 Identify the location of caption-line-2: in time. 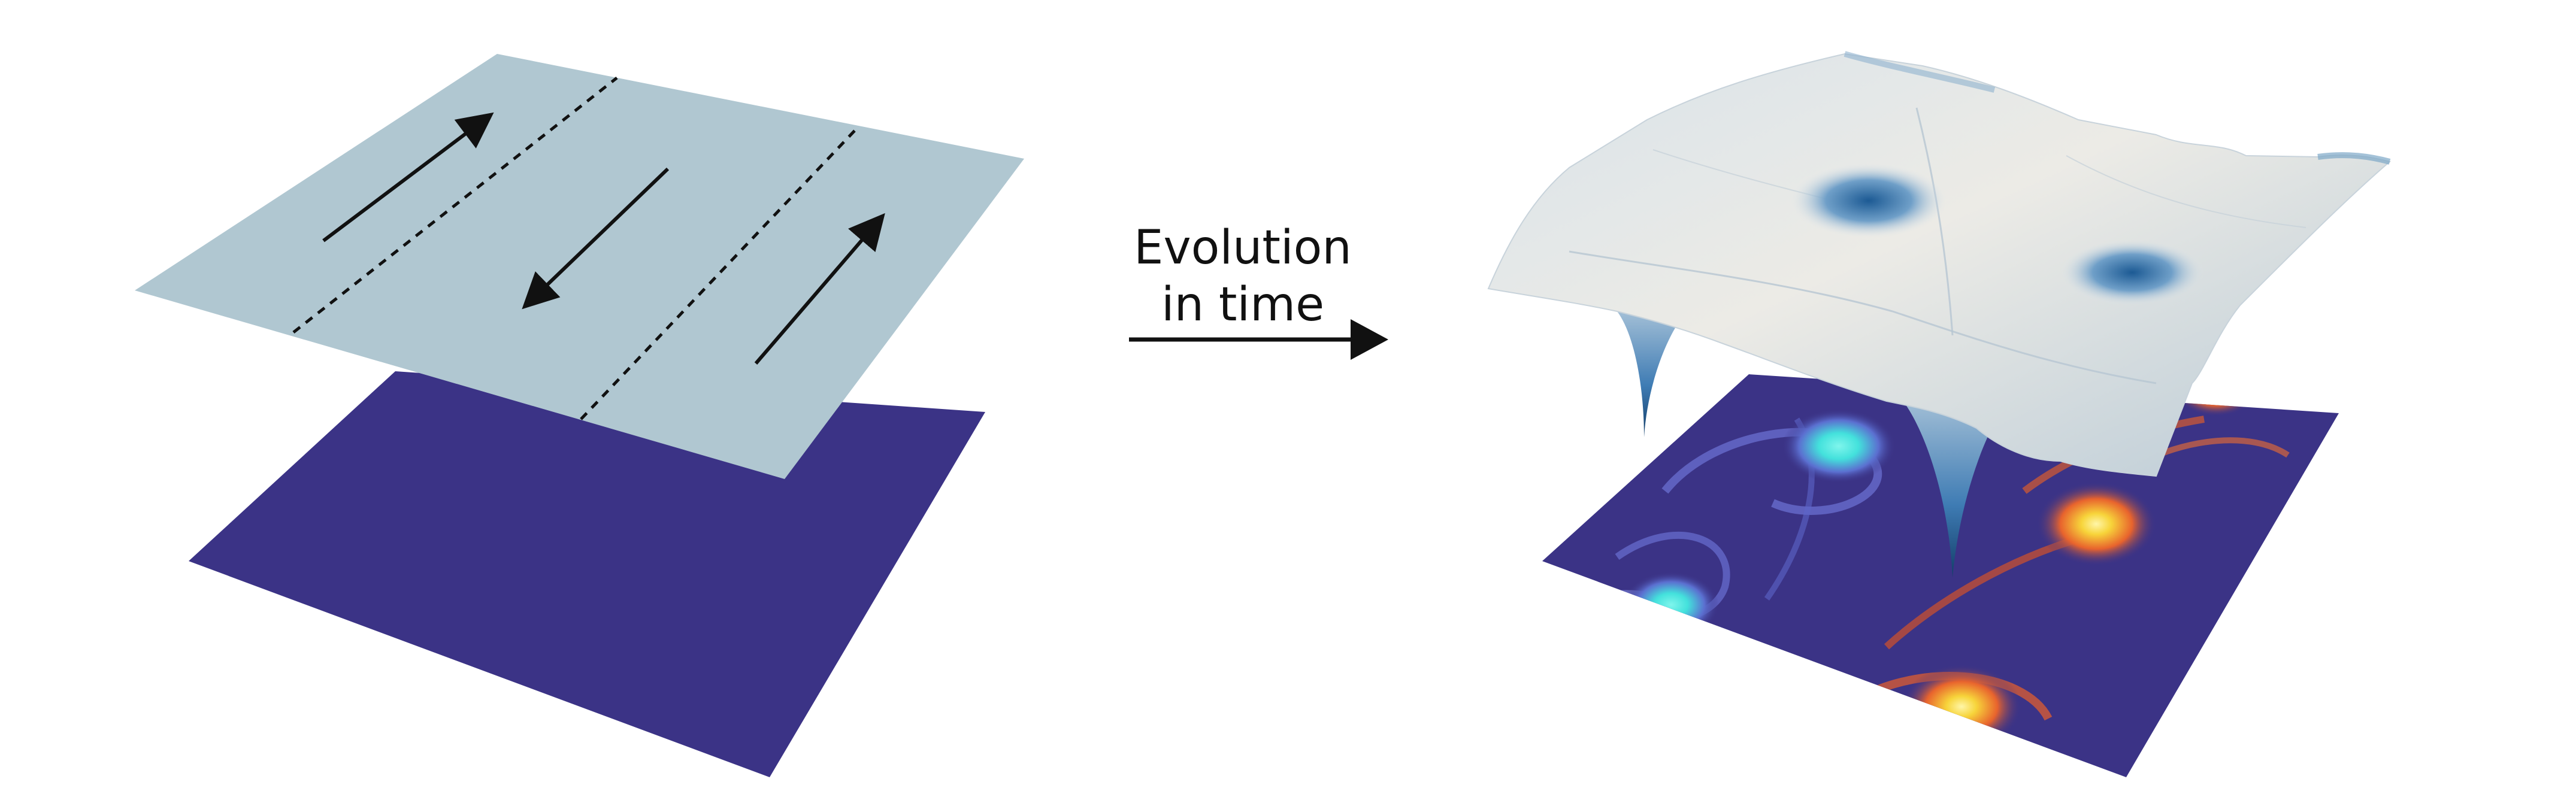
(1242, 305).